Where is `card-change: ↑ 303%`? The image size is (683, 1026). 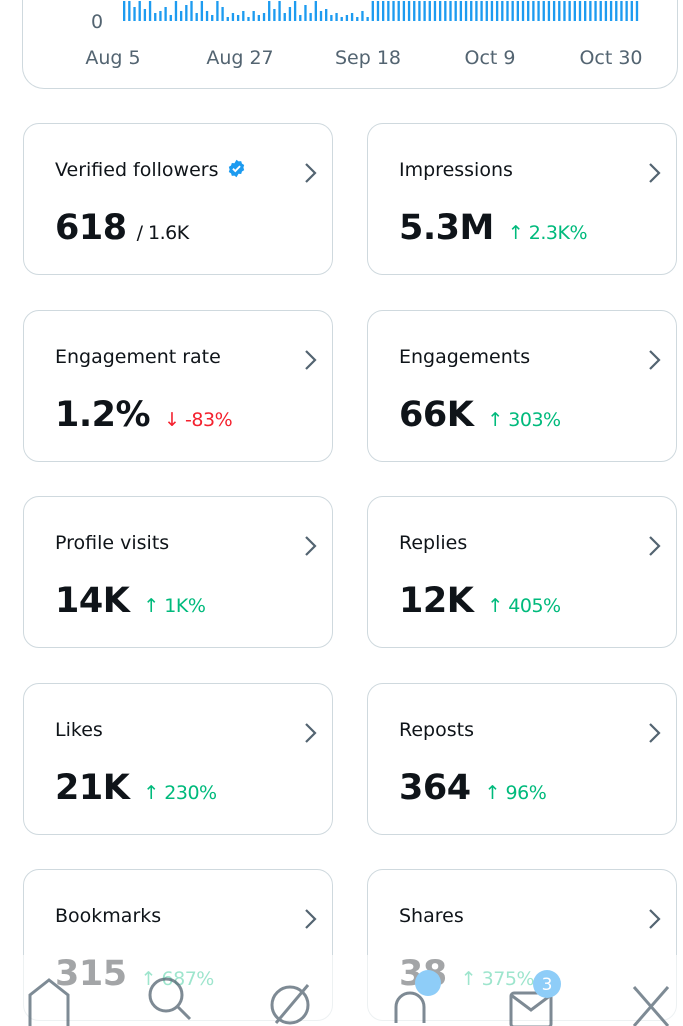 card-change: ↑ 303% is located at coordinates (524, 419).